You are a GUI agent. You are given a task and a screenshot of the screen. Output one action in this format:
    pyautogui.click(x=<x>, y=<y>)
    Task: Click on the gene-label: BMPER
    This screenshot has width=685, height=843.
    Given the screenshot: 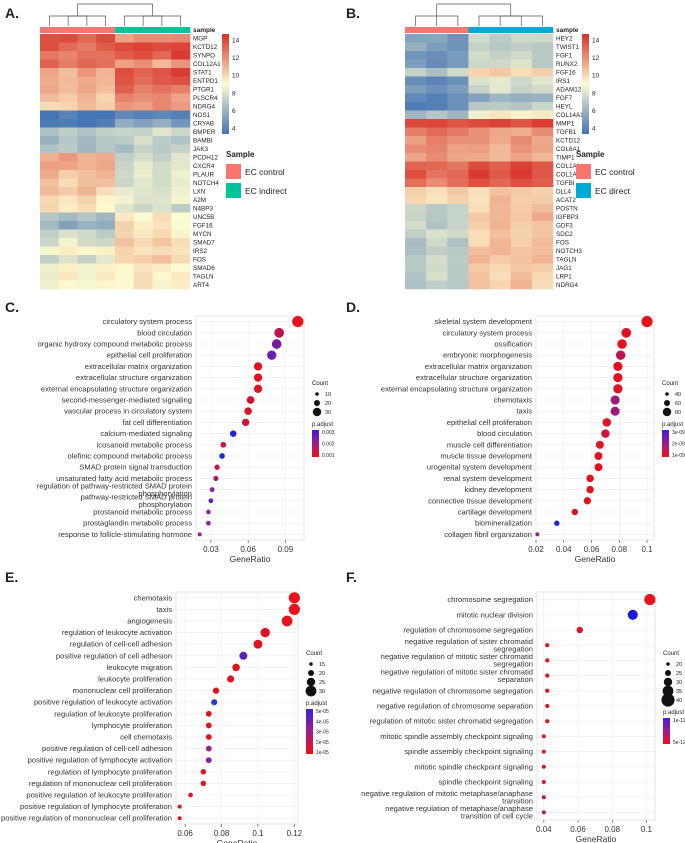 What is the action you would take?
    pyautogui.click(x=204, y=132)
    